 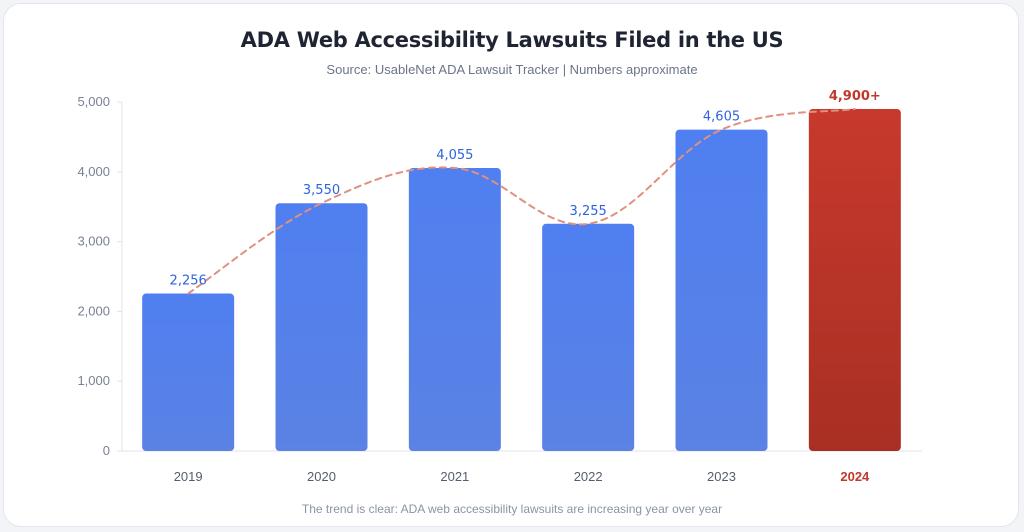 What do you see at coordinates (321, 327) in the screenshot?
I see `bar-2020` at bounding box center [321, 327].